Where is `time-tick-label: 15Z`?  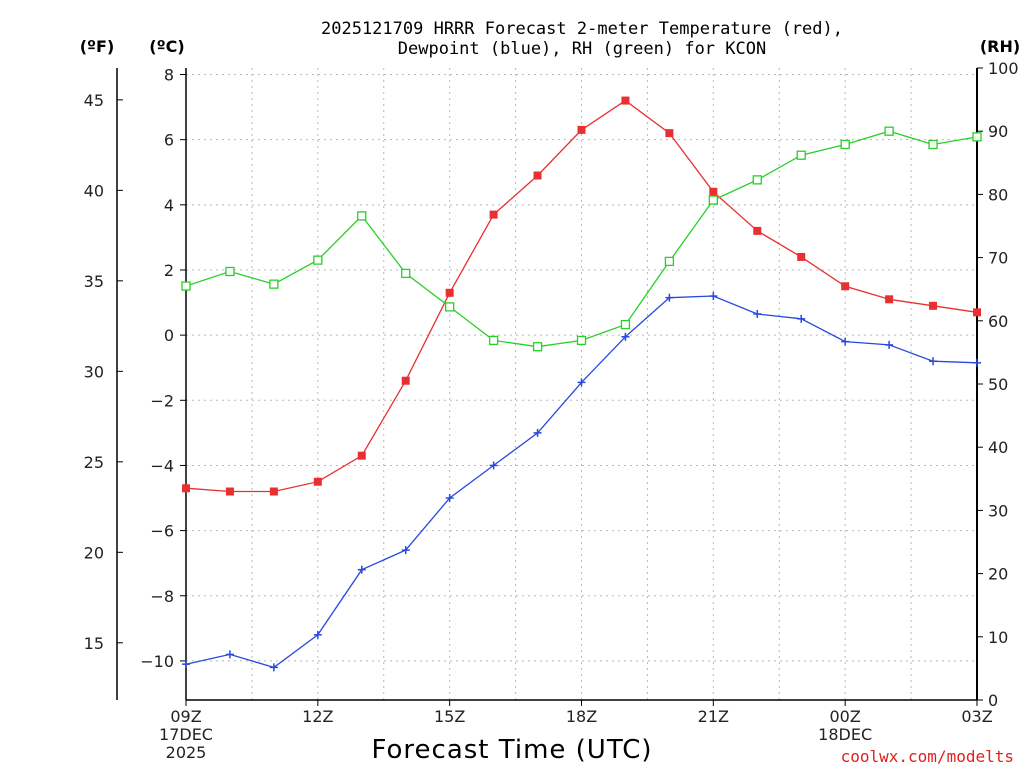
time-tick-label: 15Z is located at coordinates (449, 716).